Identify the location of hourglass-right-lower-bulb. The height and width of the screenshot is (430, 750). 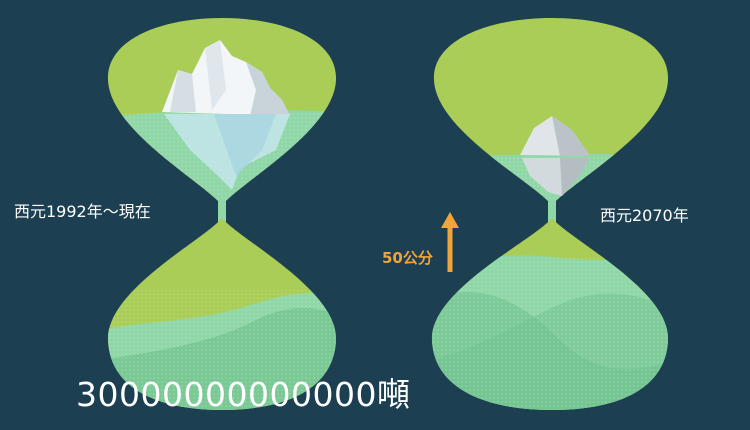
(550, 314).